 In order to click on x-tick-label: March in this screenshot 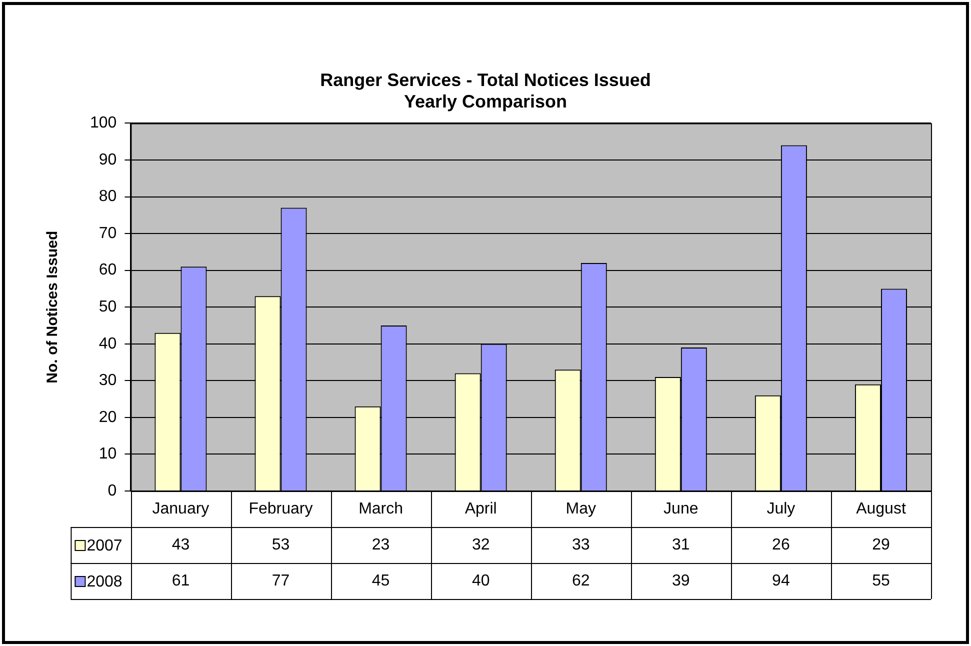, I will do `click(381, 509)`.